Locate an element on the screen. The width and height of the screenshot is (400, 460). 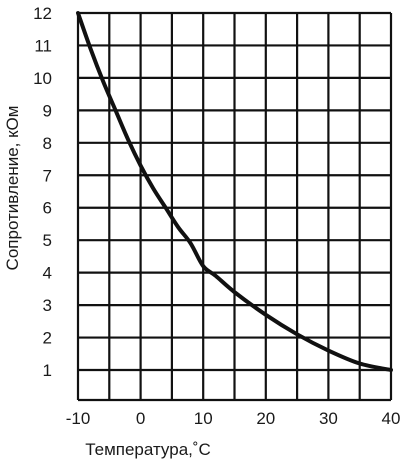
y-axis-title: Сопротивление, кОм is located at coordinates (12, 188).